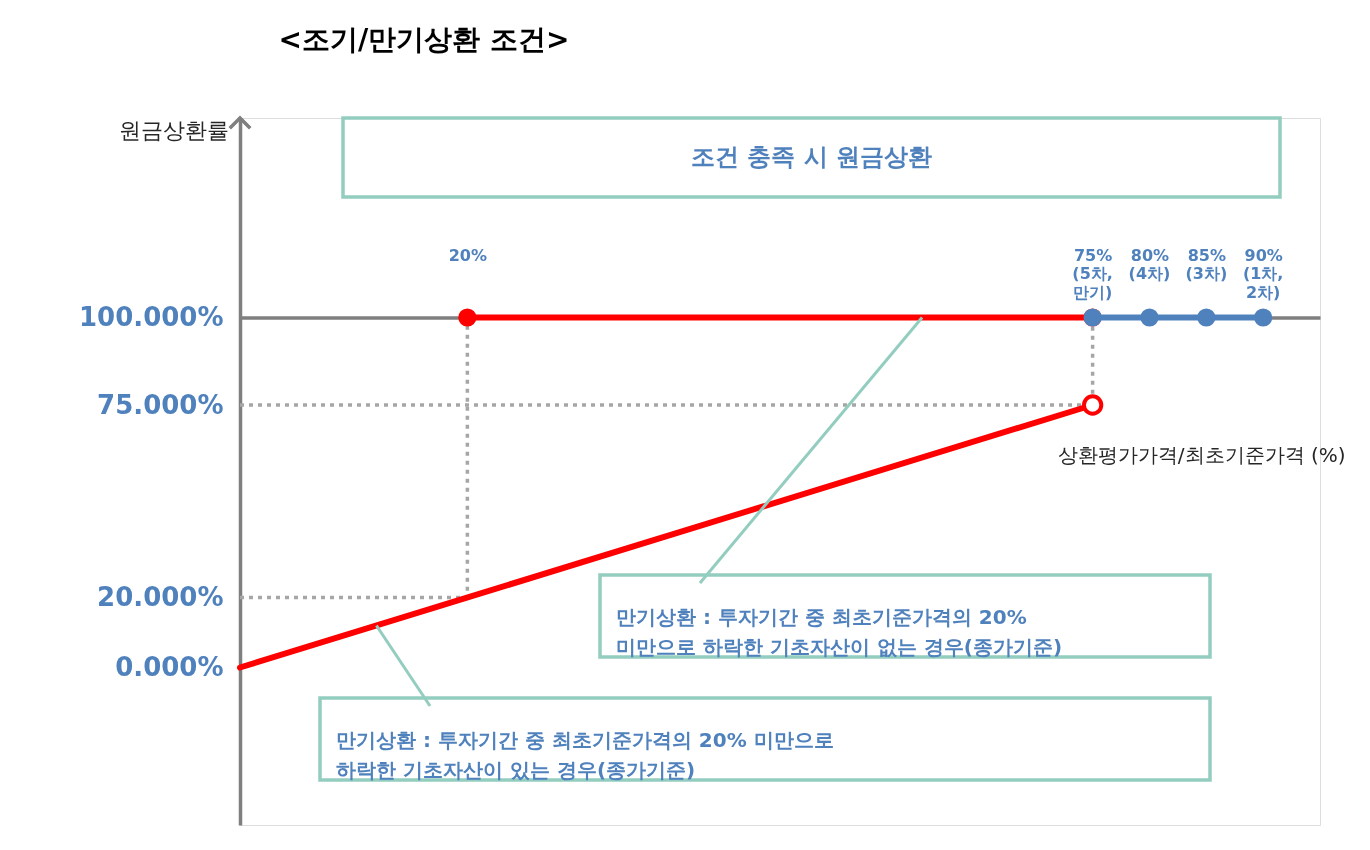  What do you see at coordinates (1093, 255) in the screenshot?
I see `x-tick-label: 75%` at bounding box center [1093, 255].